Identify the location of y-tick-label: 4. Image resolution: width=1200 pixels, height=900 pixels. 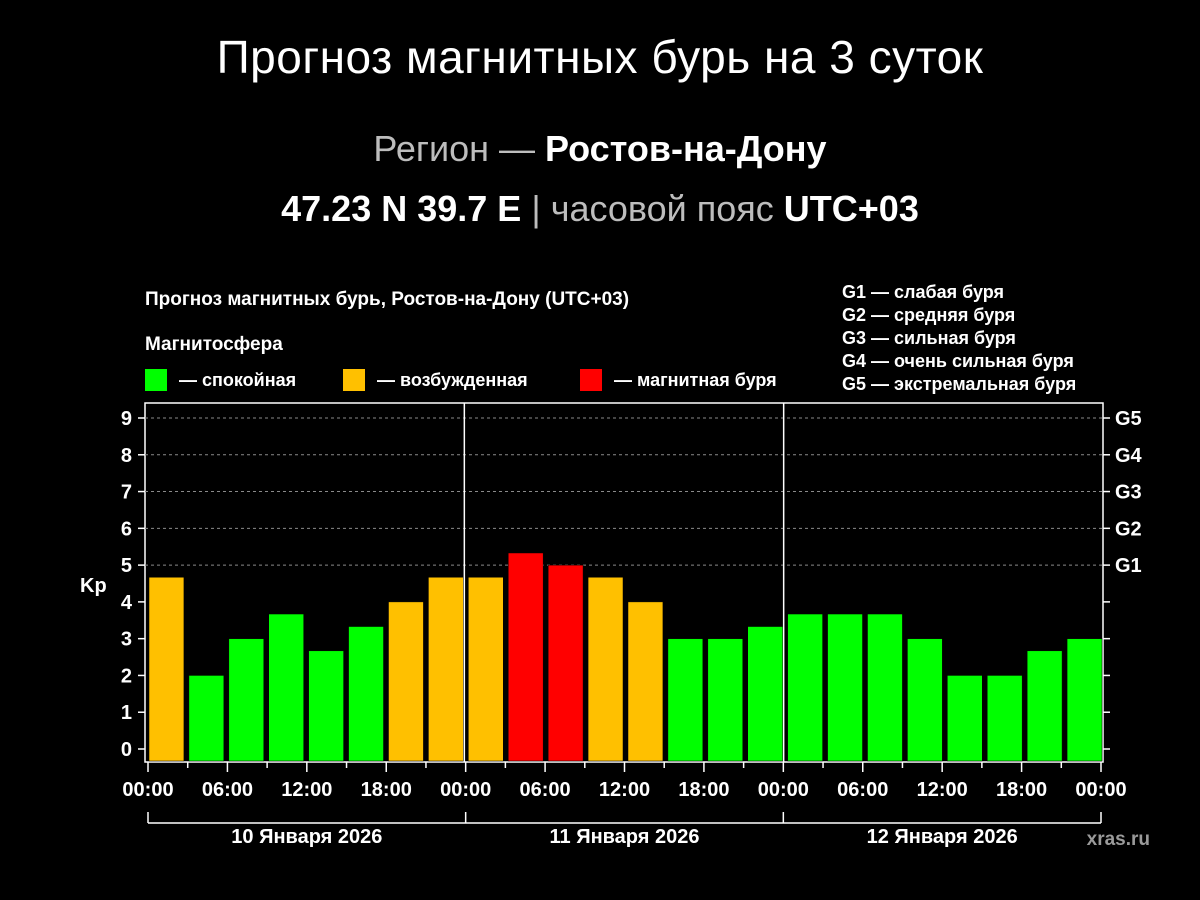
(127, 603).